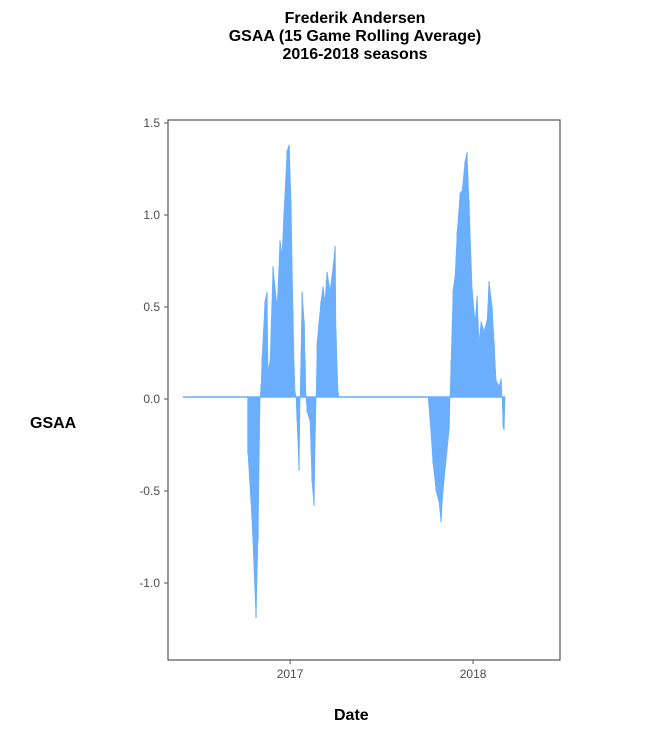  What do you see at coordinates (151, 307) in the screenshot?
I see `y-tick-label: 0.5` at bounding box center [151, 307].